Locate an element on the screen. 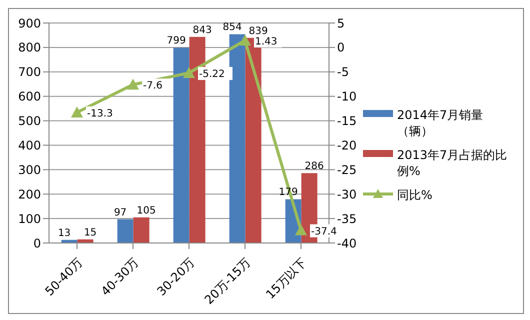 The image size is (530, 320). y2-tick-label: 0 is located at coordinates (341, 47).